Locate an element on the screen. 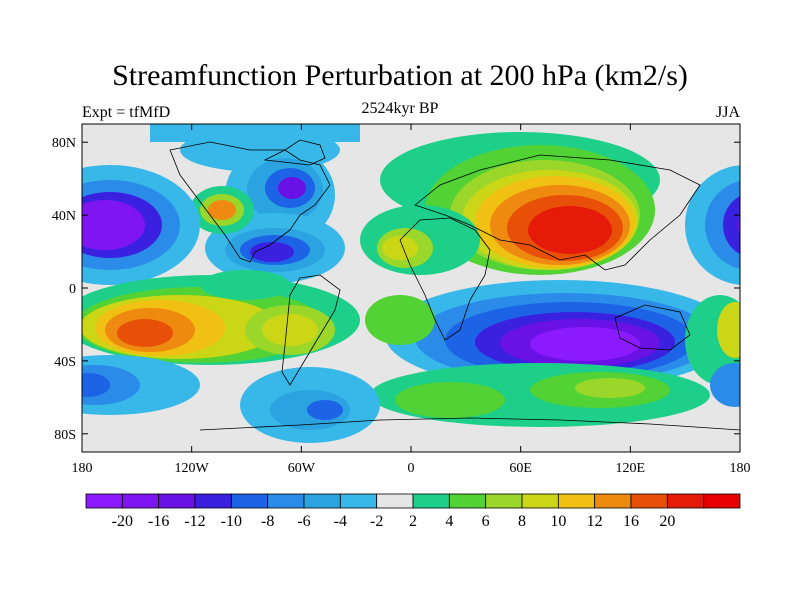  asia-high-core is located at coordinates (570, 230).